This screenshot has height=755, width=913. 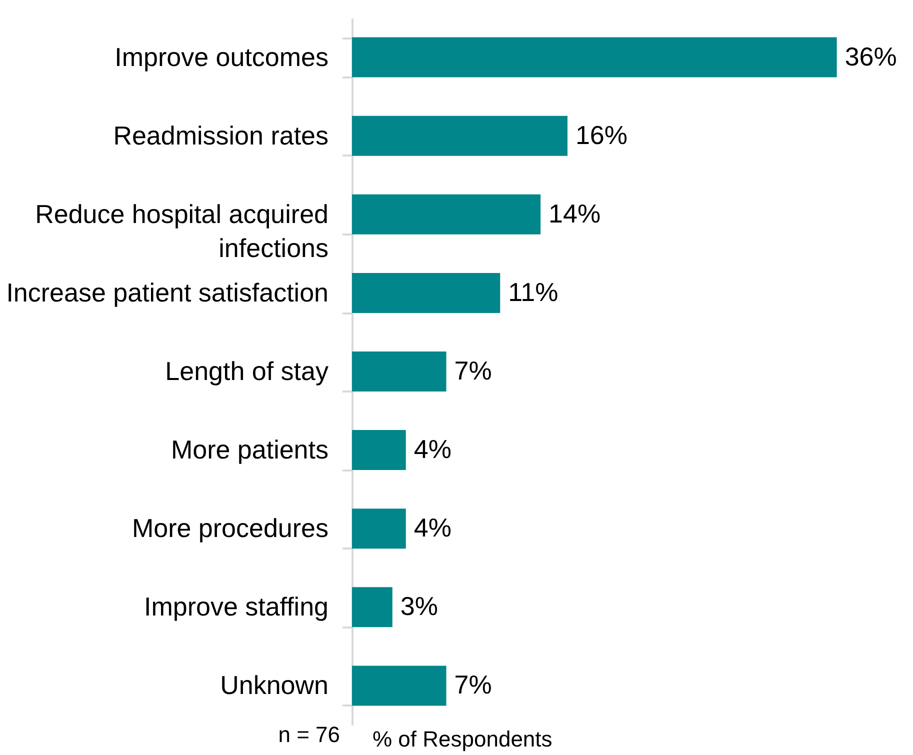 What do you see at coordinates (533, 291) in the screenshot?
I see `data-label: 11%` at bounding box center [533, 291].